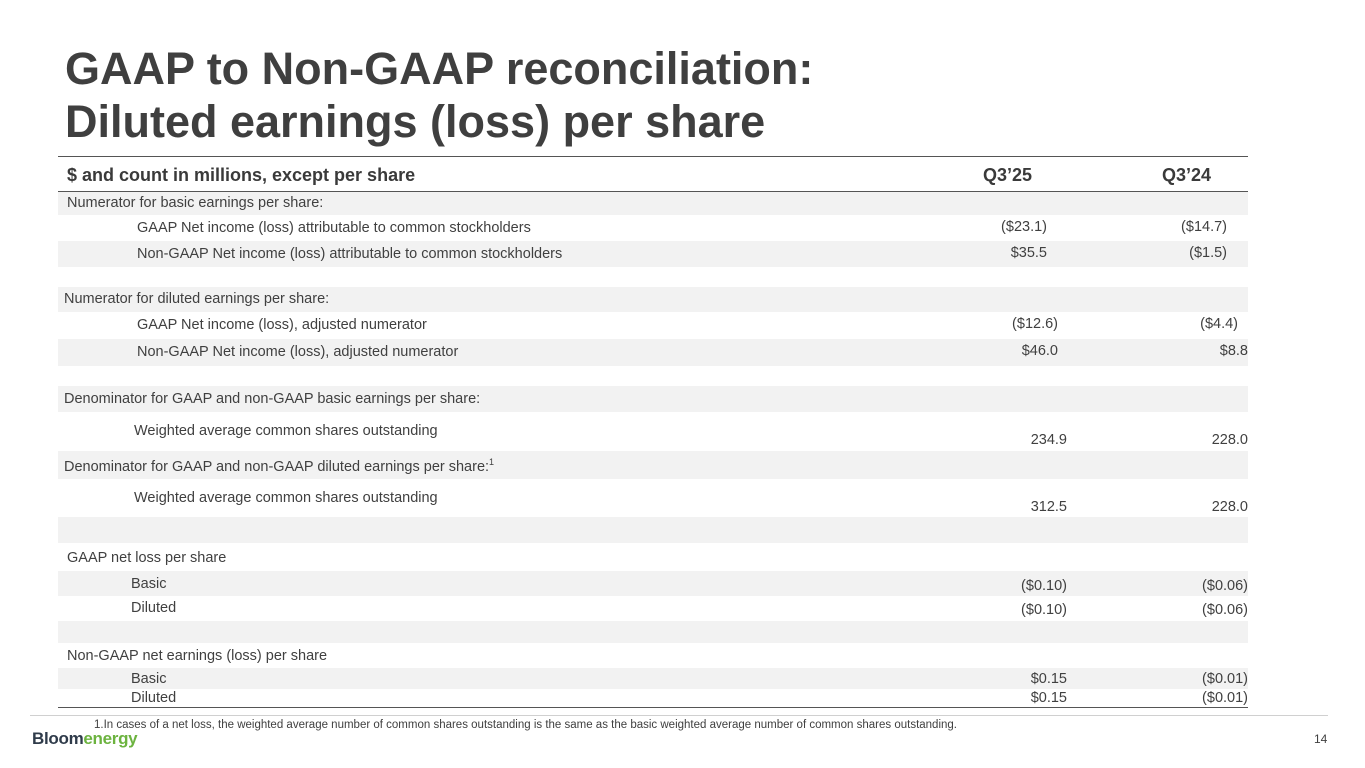  Describe the element at coordinates (195, 203) in the screenshot. I see `section-label-basic-numerator: Numerator for basic earnings per share:` at that location.